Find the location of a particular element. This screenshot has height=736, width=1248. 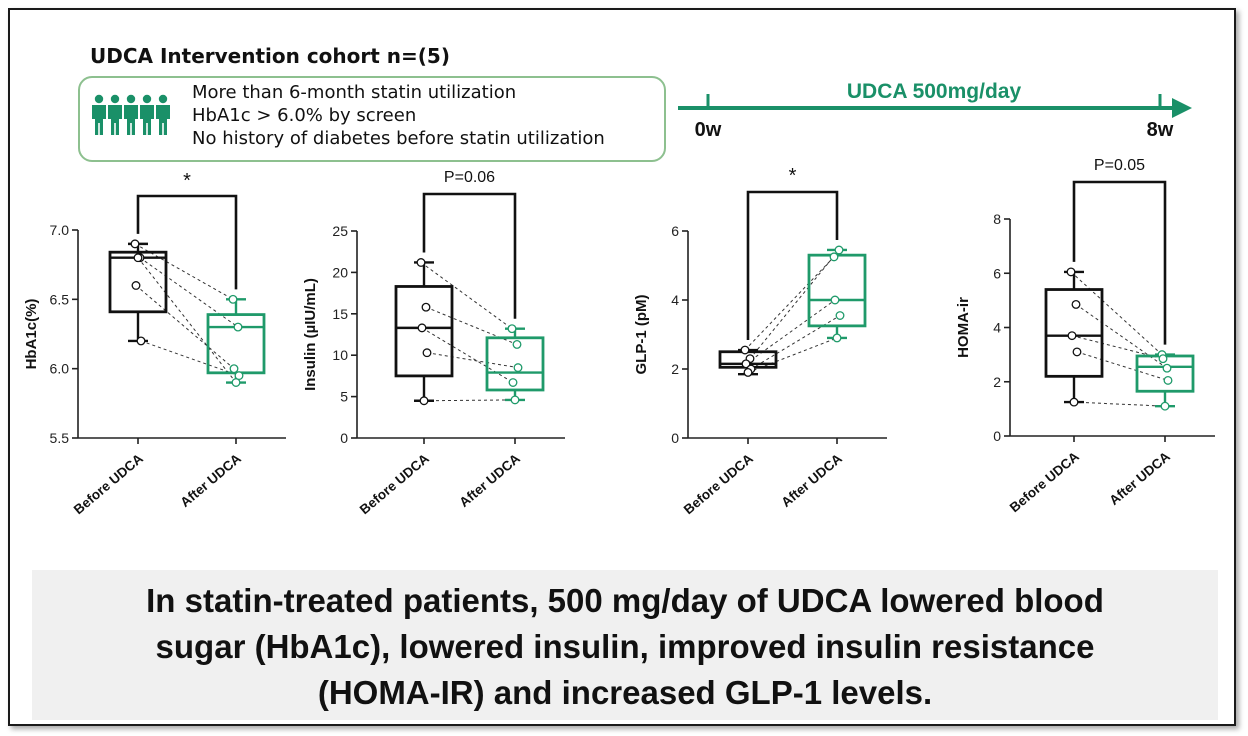

chart-panel: 0 2 4 6 8 HOMA-ir Before UDCA After UDCA P=0.05 is located at coordinates (1085, 336).